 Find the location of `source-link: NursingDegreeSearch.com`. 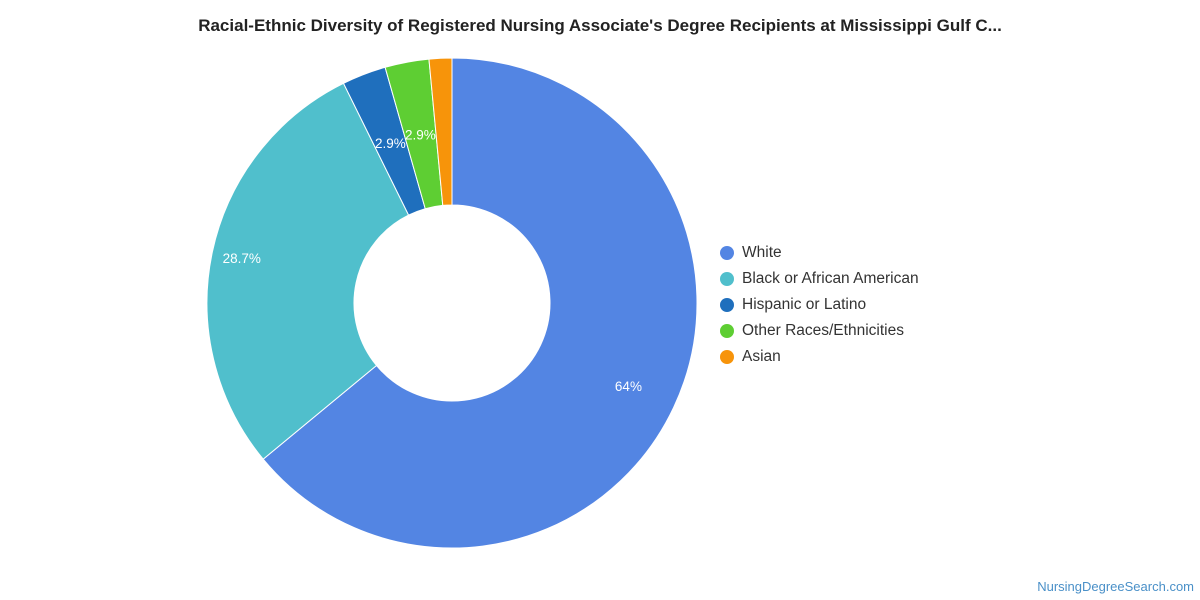

source-link: NursingDegreeSearch.com is located at coordinates (1115, 586).